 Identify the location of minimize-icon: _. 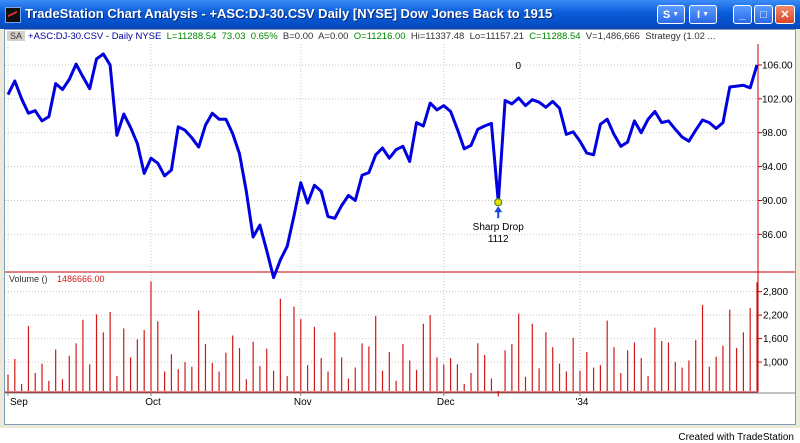
(742, 14).